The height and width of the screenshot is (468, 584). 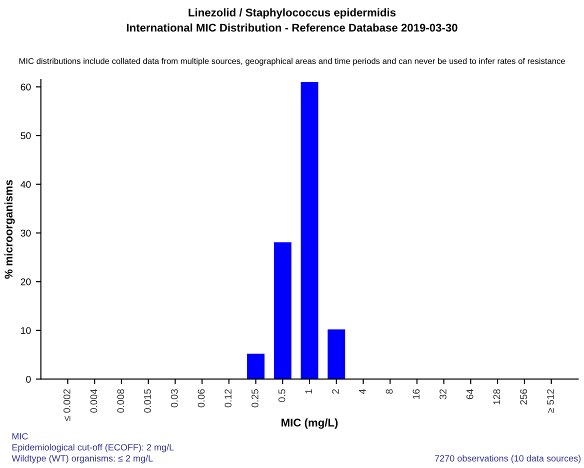 I want to click on x-tick-label: 4, so click(x=362, y=391).